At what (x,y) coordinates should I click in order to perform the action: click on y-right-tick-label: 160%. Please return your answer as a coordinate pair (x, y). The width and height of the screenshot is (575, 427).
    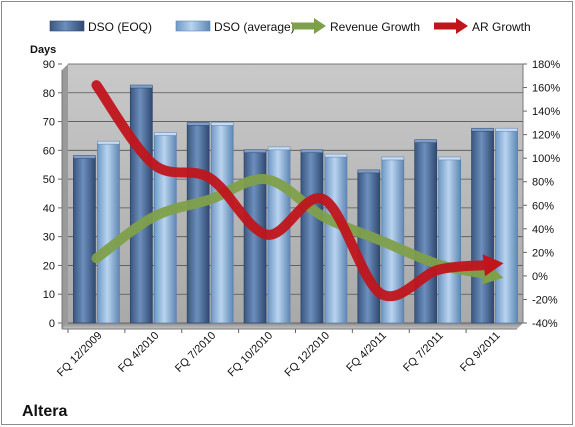
    Looking at the image, I should click on (546, 89).